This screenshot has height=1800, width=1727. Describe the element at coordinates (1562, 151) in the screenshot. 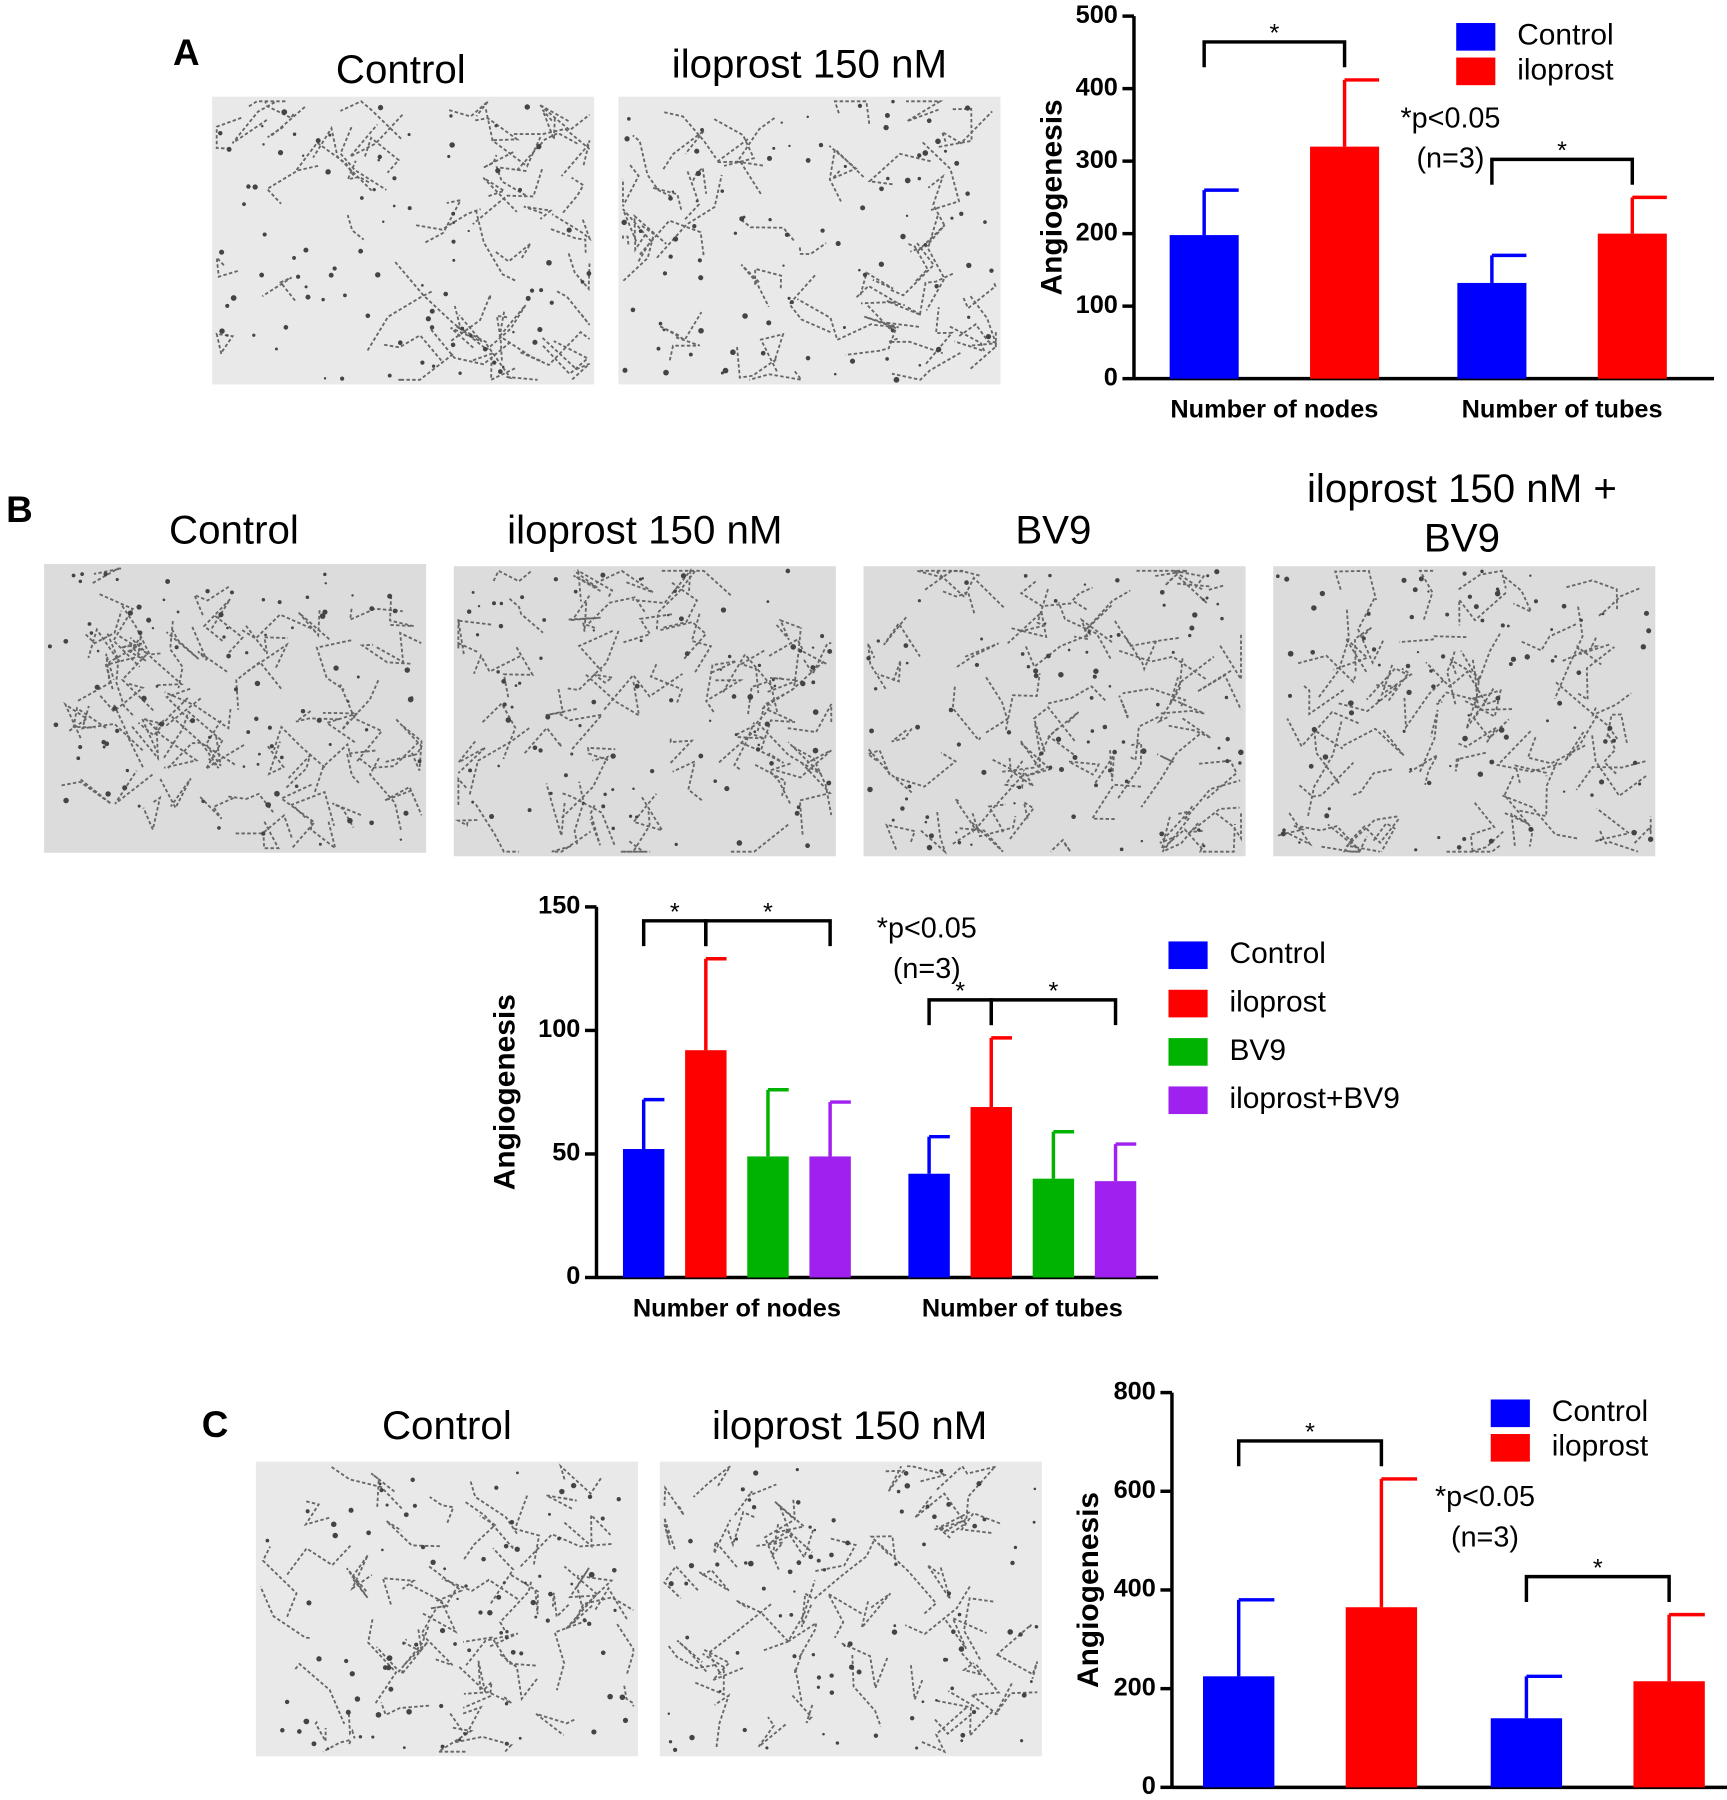

I see `significance-label: *` at that location.